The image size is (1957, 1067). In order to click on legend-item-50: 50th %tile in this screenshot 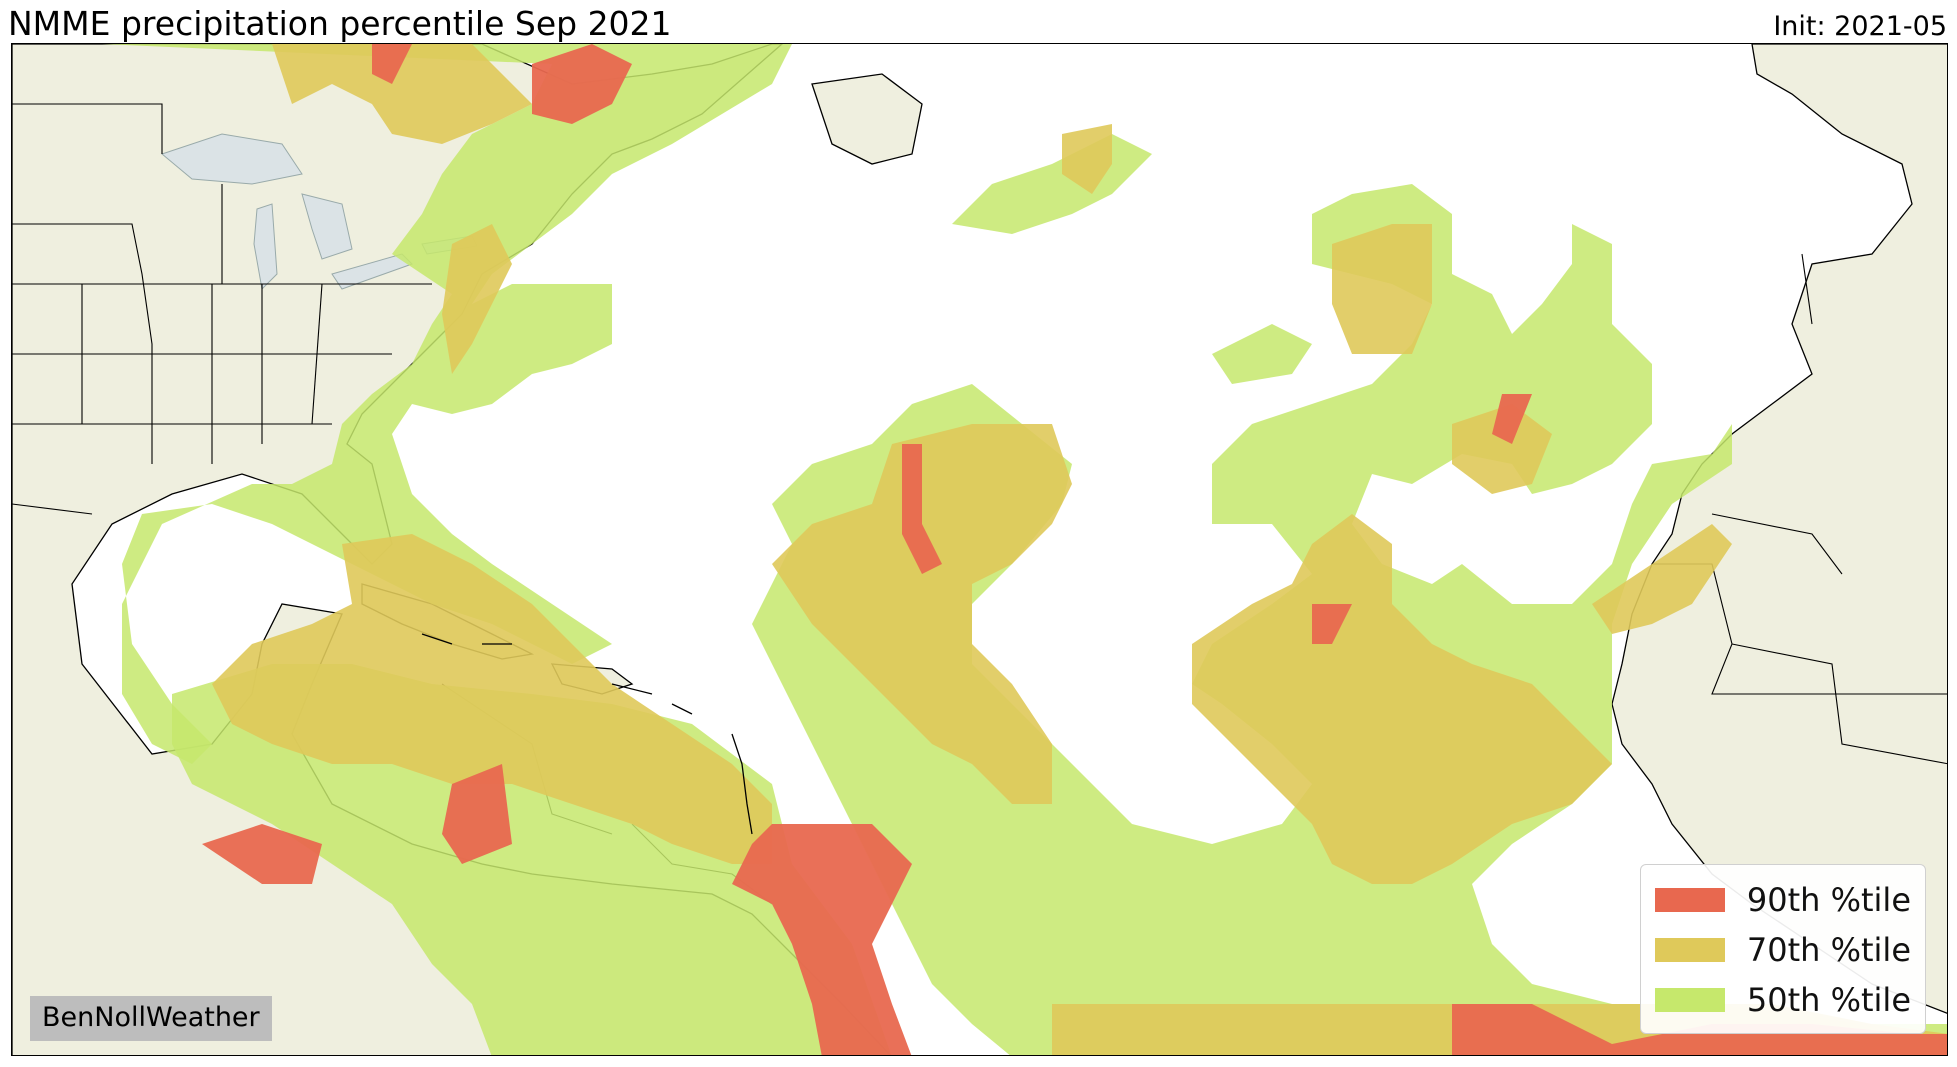, I will do `click(1782, 1000)`.